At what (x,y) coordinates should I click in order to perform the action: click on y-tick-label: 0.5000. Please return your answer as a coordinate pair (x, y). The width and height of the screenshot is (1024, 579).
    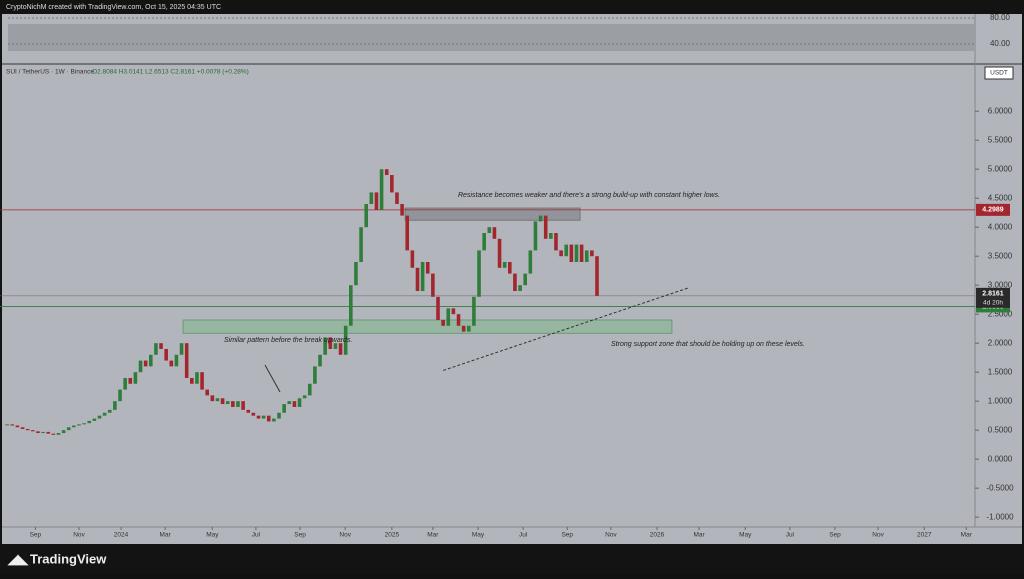
    Looking at the image, I should click on (1000, 429).